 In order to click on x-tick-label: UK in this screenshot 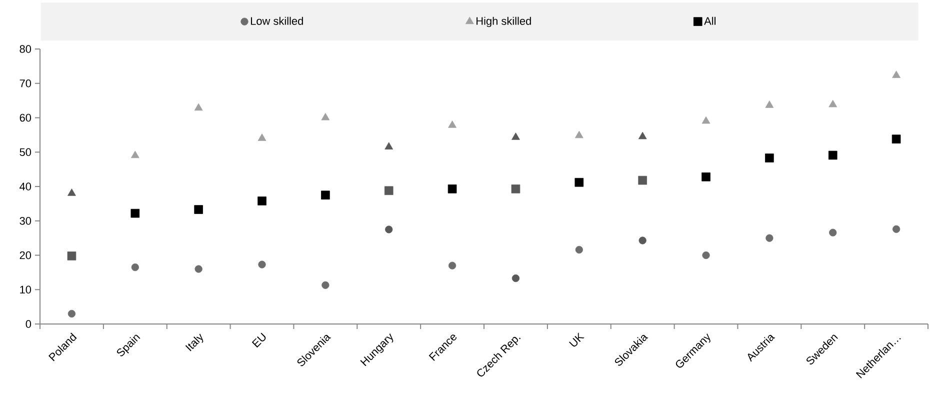, I will do `click(576, 339)`.